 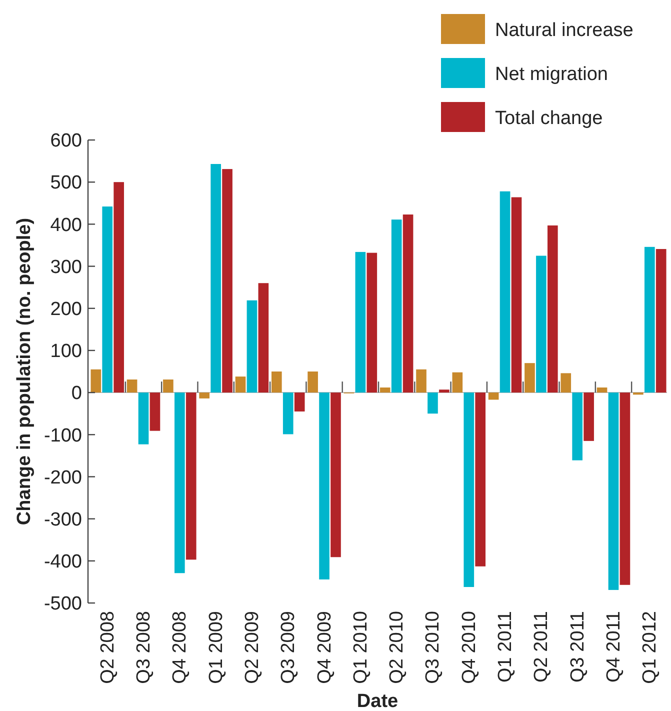 What do you see at coordinates (66, 309) in the screenshot?
I see `y-tick-label: 200` at bounding box center [66, 309].